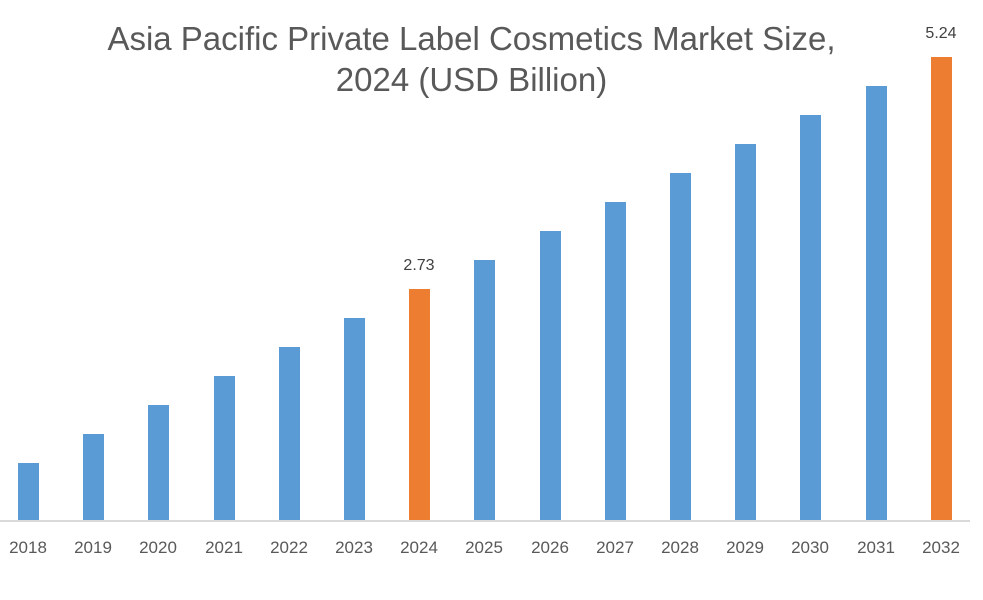 This screenshot has height=600, width=983. What do you see at coordinates (93, 477) in the screenshot?
I see `bar-2019` at bounding box center [93, 477].